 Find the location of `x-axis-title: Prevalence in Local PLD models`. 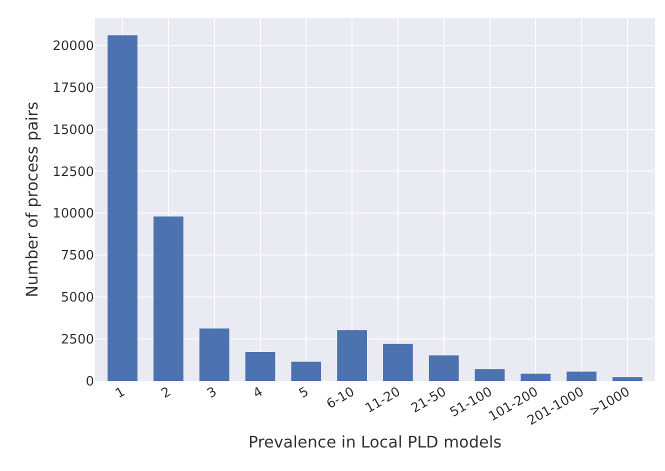

x-axis-title: Prevalence in Local PLD models is located at coordinates (375, 442).